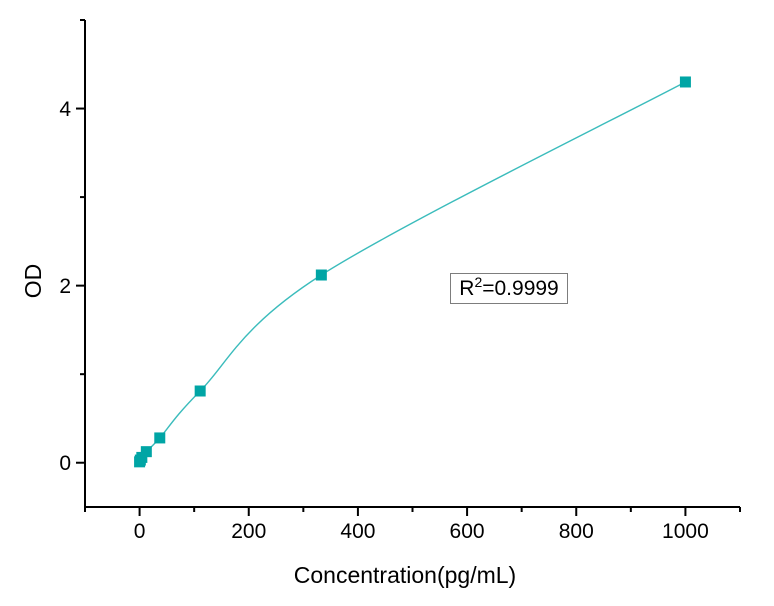 The image size is (774, 606). What do you see at coordinates (357, 531) in the screenshot?
I see `x-tick-label: 400` at bounding box center [357, 531].